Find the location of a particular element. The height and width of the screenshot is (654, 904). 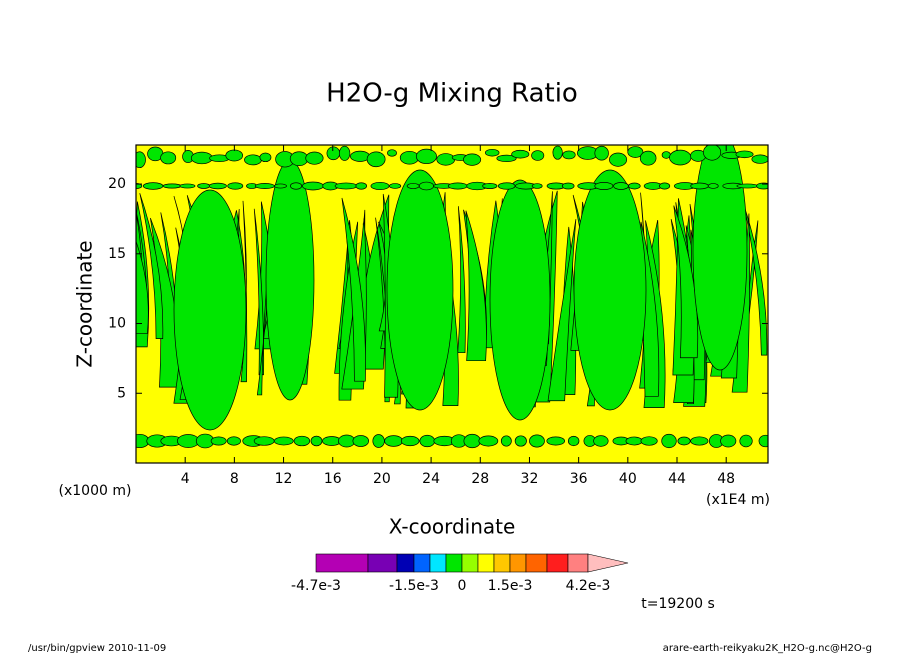

x-tick-label: 12 is located at coordinates (284, 479).